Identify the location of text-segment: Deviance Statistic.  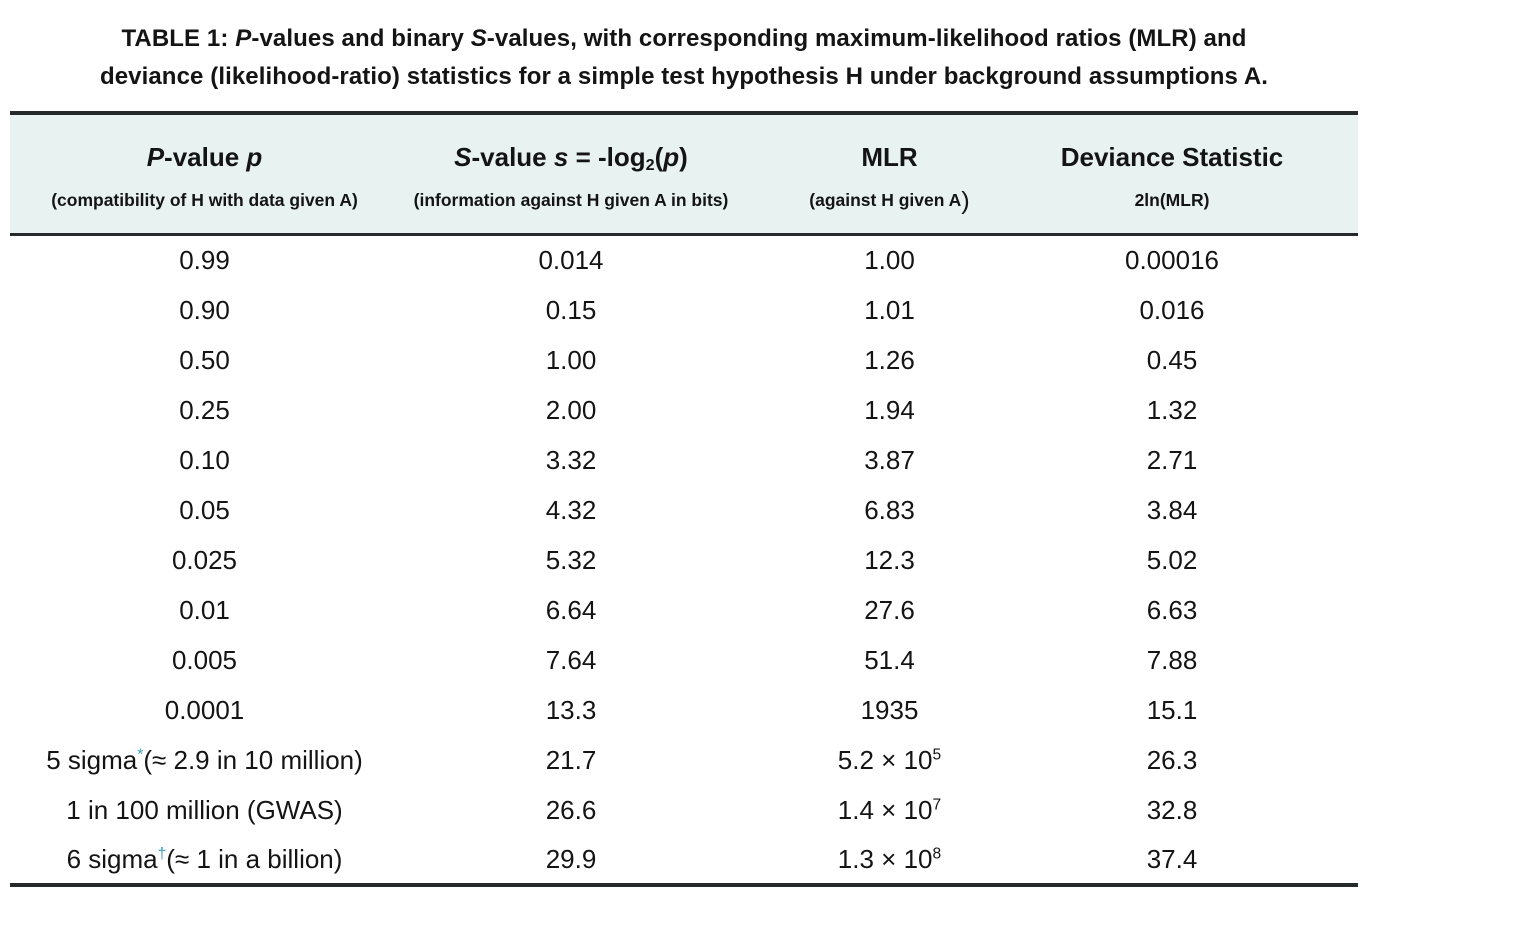
(1172, 157).